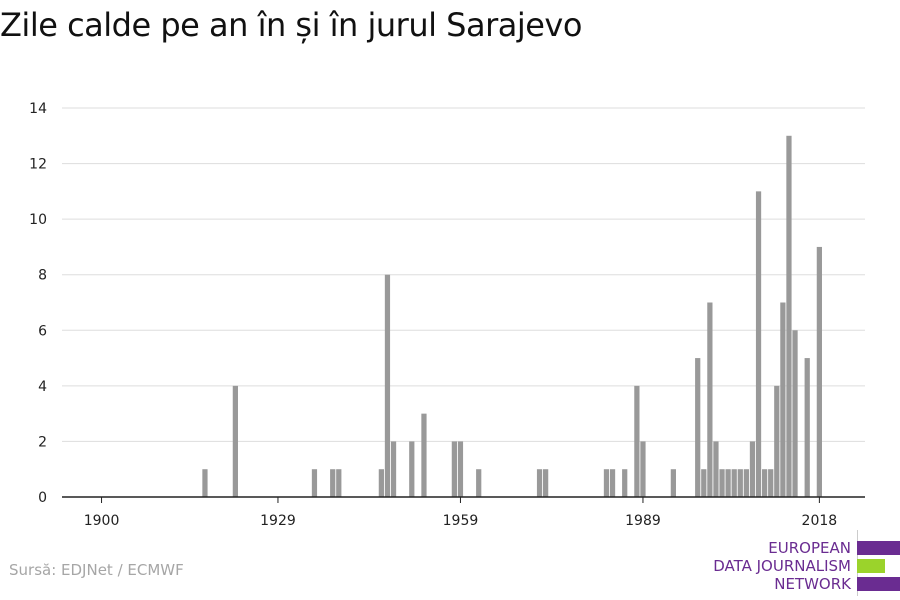 This screenshot has width=900, height=600. Describe the element at coordinates (42, 331) in the screenshot. I see `y-tick-label: 6` at that location.